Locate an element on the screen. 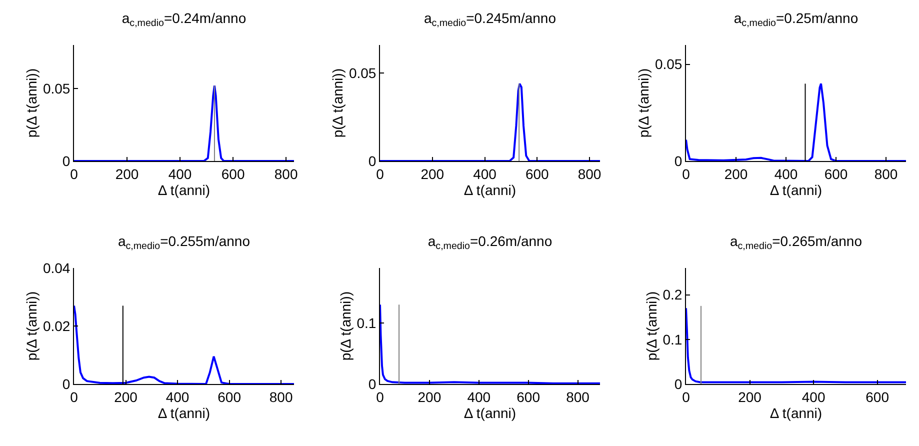  chart-title: a$_{c,medio}$=0.26m/anno is located at coordinates (490, 242).